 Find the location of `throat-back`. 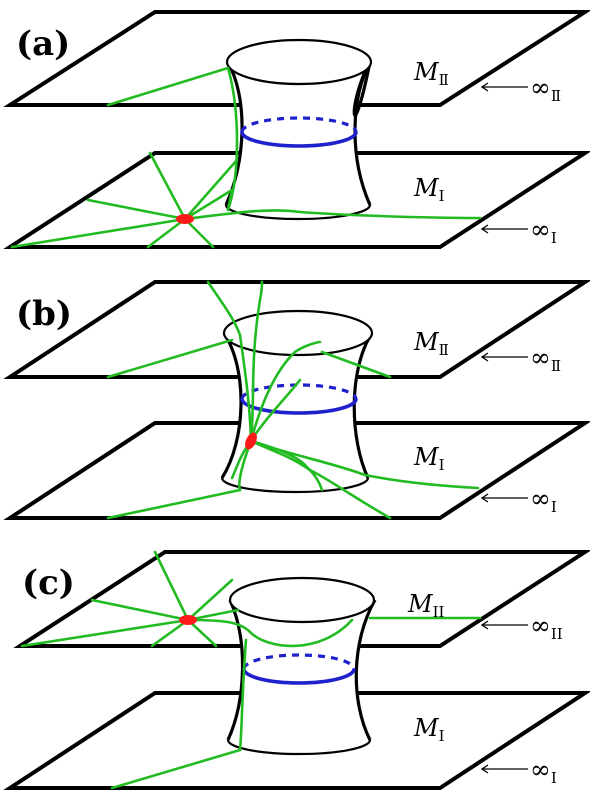

throat-back is located at coordinates (299, 661).